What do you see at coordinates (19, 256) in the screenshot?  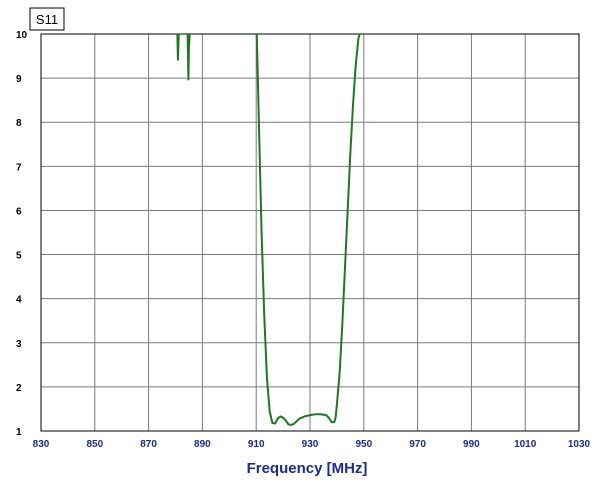 I see `y-tick-label: 5` at bounding box center [19, 256].